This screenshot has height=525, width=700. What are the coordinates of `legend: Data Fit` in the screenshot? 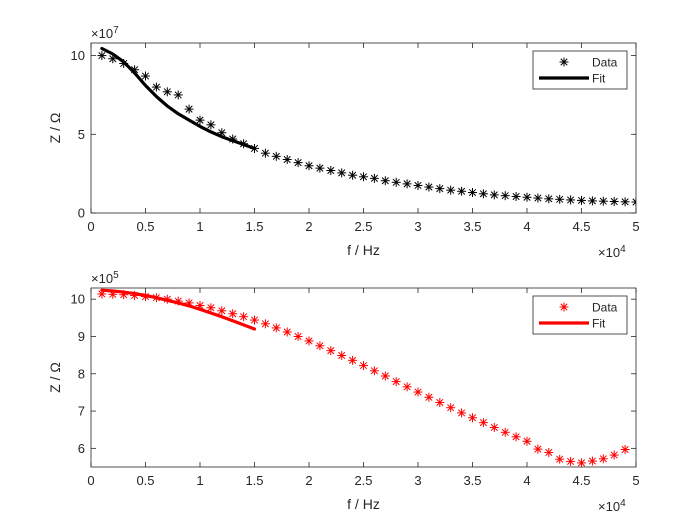 It's located at (580, 70).